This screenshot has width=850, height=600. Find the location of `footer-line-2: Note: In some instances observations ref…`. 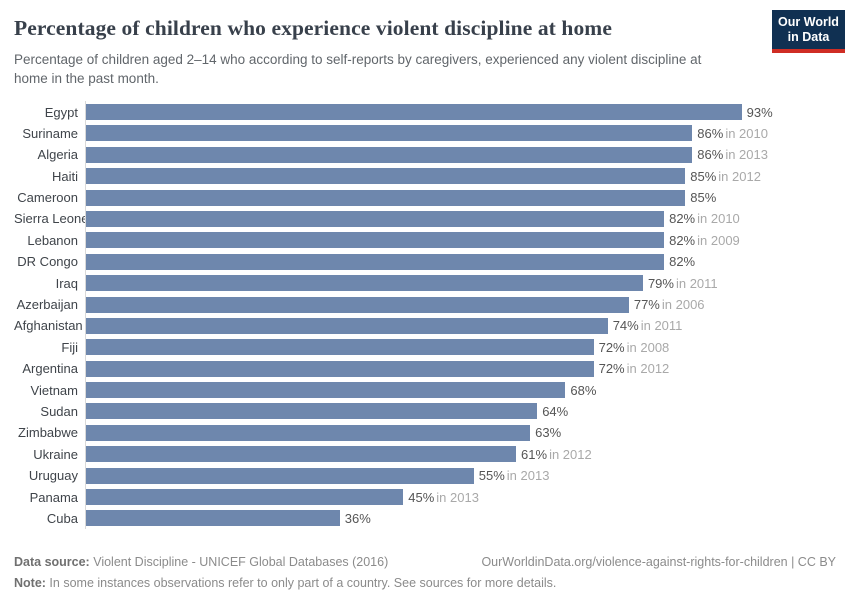

footer-line-2: Note: In some instances observations ref… is located at coordinates (425, 583).